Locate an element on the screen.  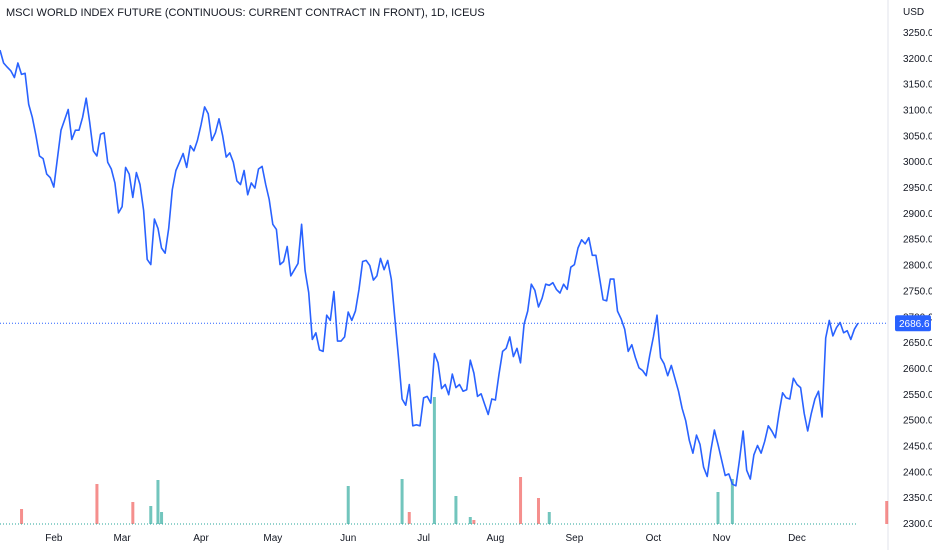
y-tick-label: 2300.0 is located at coordinates (917, 524).